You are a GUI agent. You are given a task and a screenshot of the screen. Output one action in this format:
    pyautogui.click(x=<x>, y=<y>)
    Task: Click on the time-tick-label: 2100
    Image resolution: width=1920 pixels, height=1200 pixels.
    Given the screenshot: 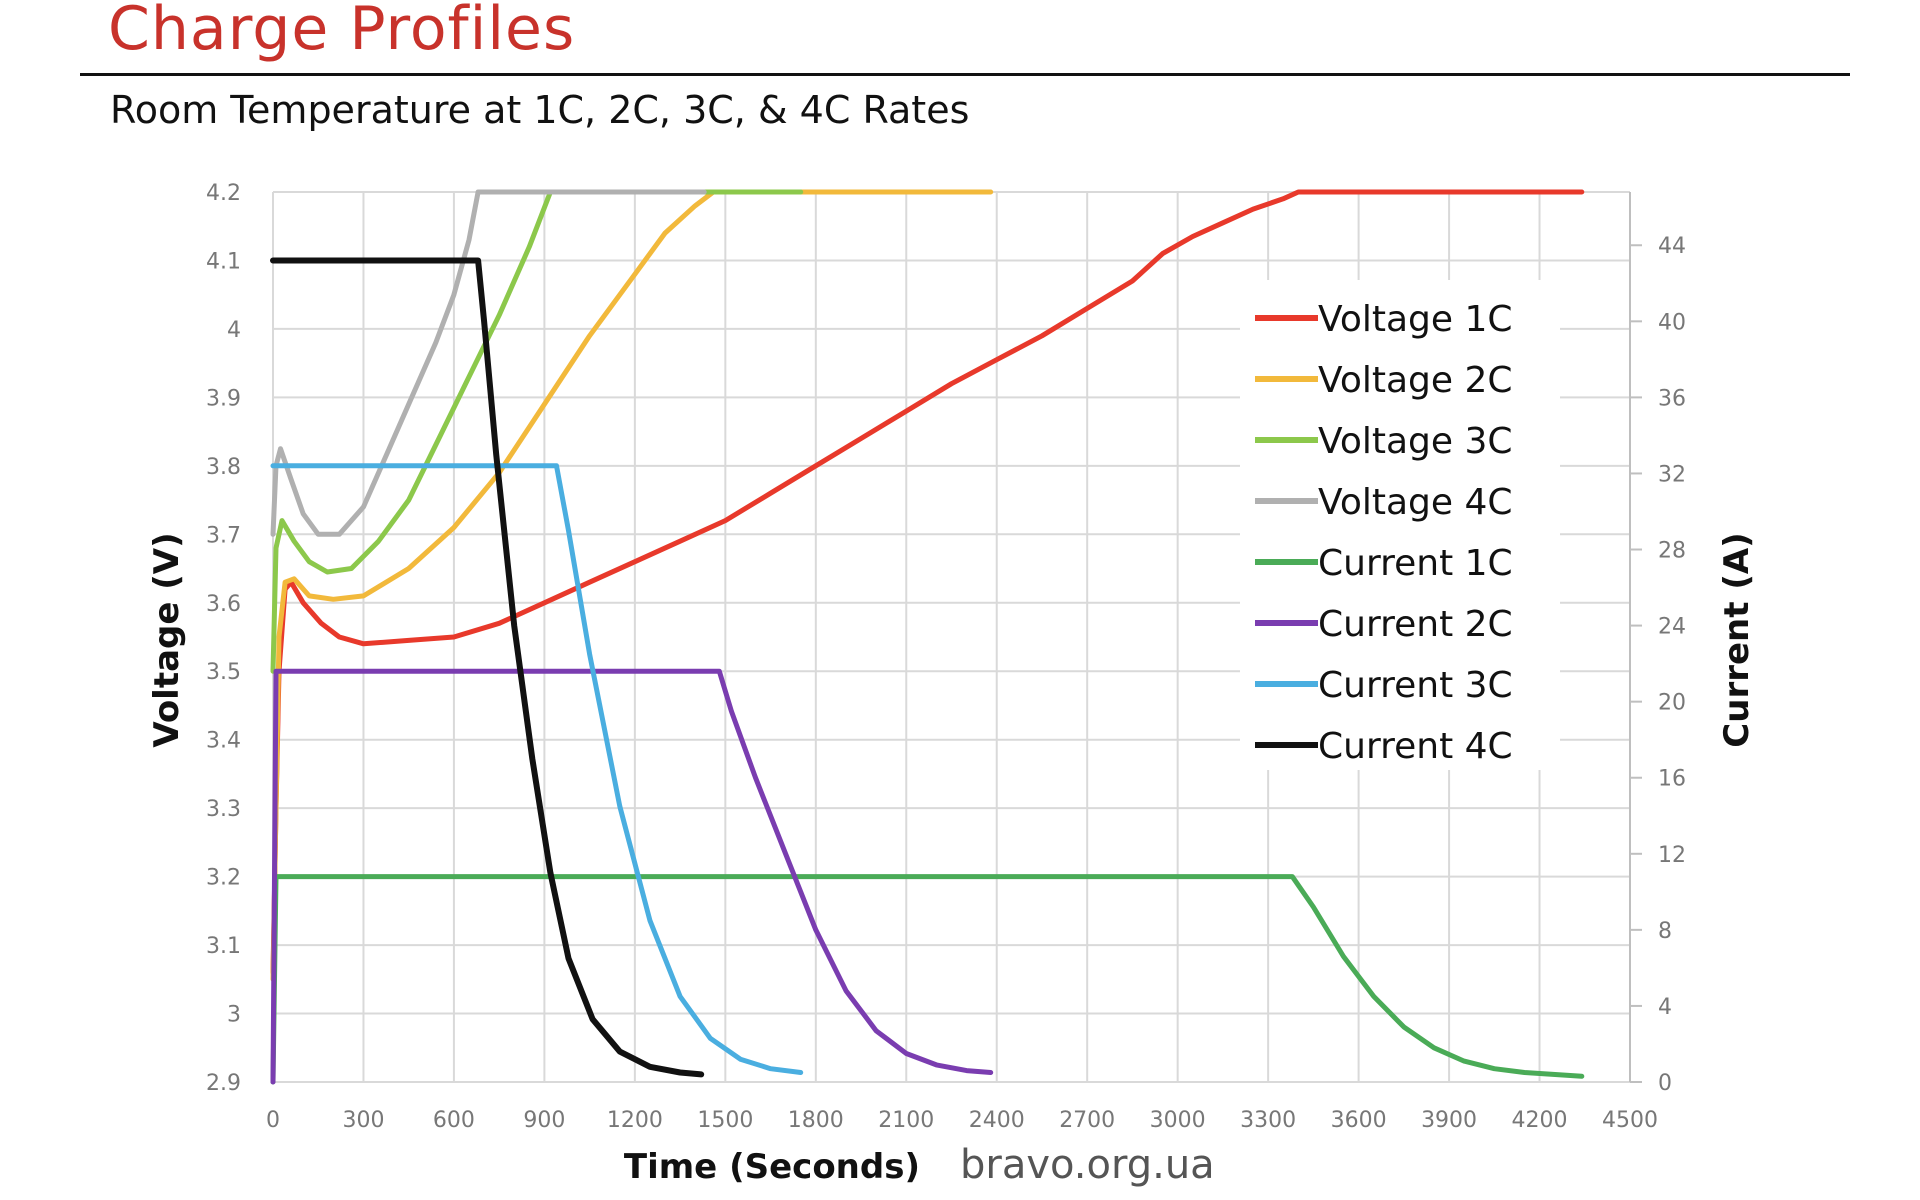 What is the action you would take?
    pyautogui.click(x=906, y=1120)
    